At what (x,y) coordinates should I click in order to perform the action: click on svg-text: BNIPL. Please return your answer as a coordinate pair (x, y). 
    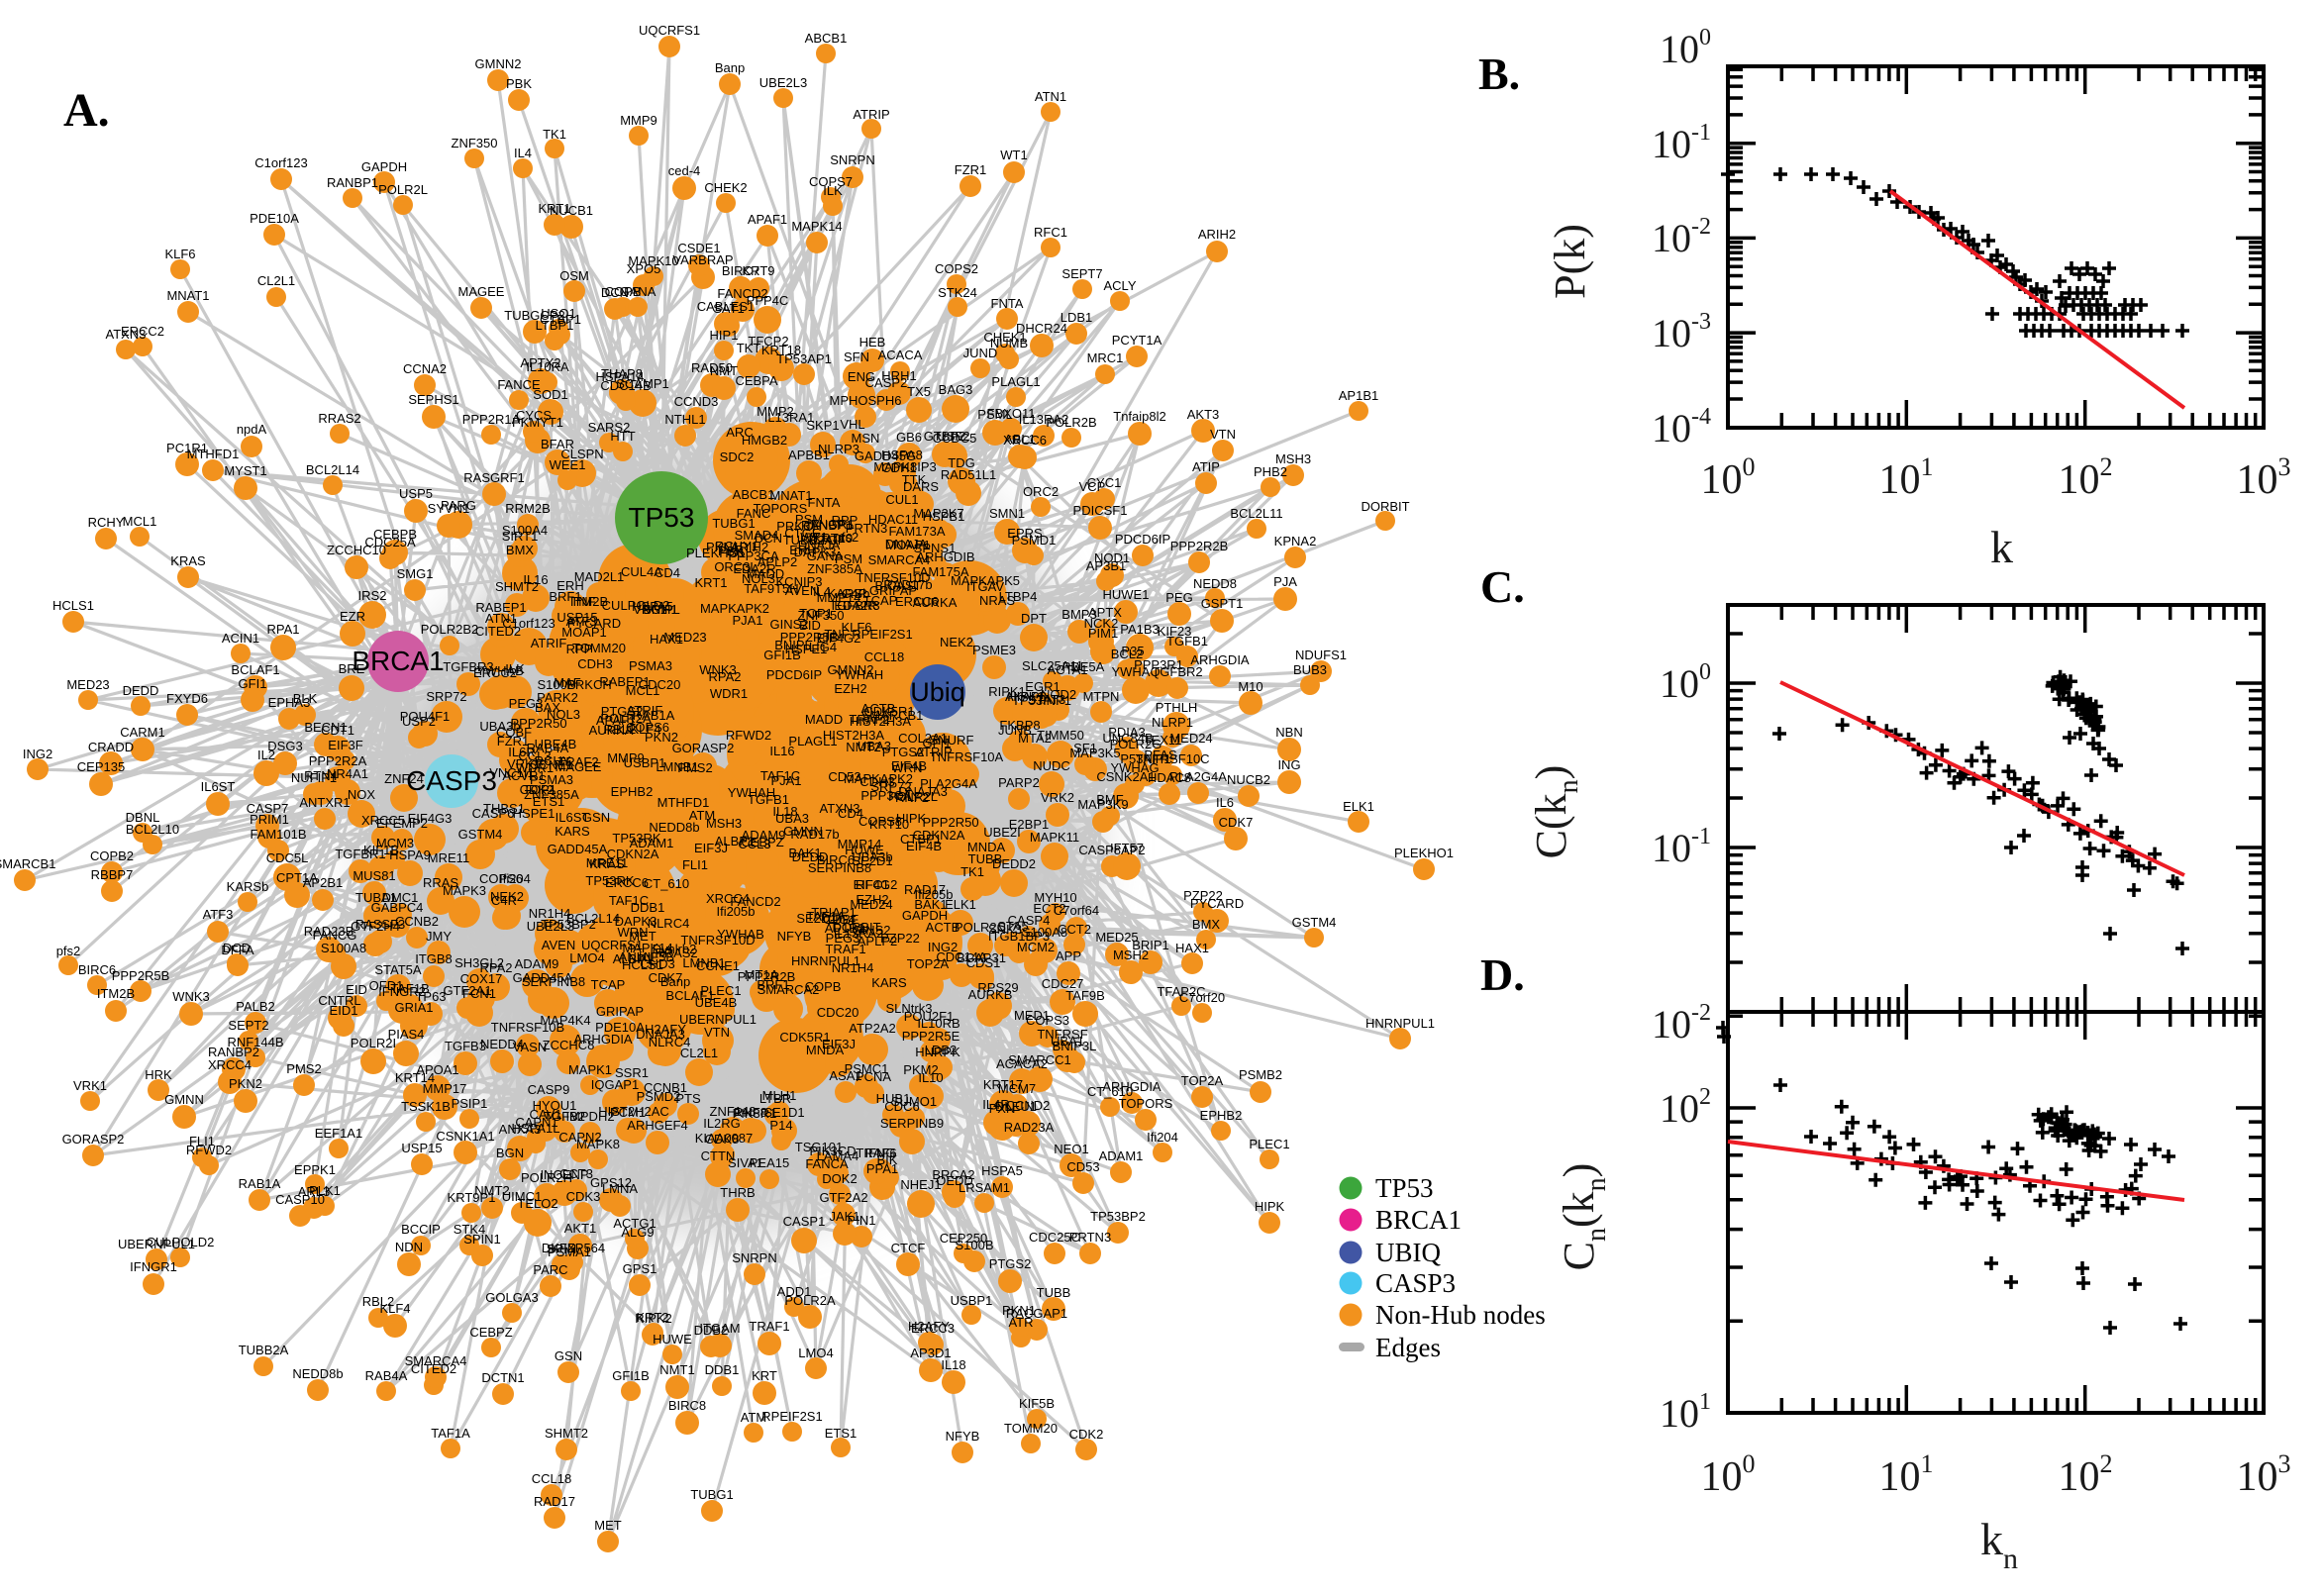
    Looking at the image, I should click on (793, 645).